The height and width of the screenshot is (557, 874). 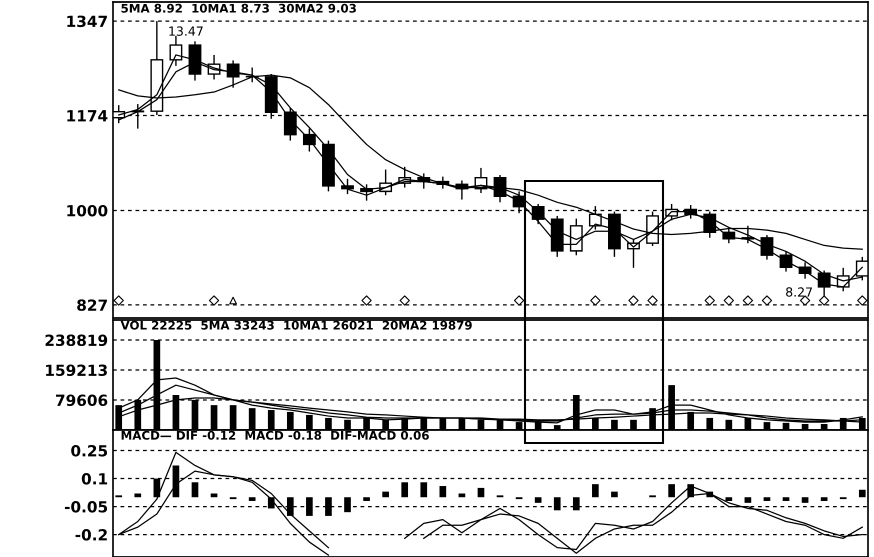 What do you see at coordinates (95, 479) in the screenshot?
I see `y-tick-label: 0.1` at bounding box center [95, 479].